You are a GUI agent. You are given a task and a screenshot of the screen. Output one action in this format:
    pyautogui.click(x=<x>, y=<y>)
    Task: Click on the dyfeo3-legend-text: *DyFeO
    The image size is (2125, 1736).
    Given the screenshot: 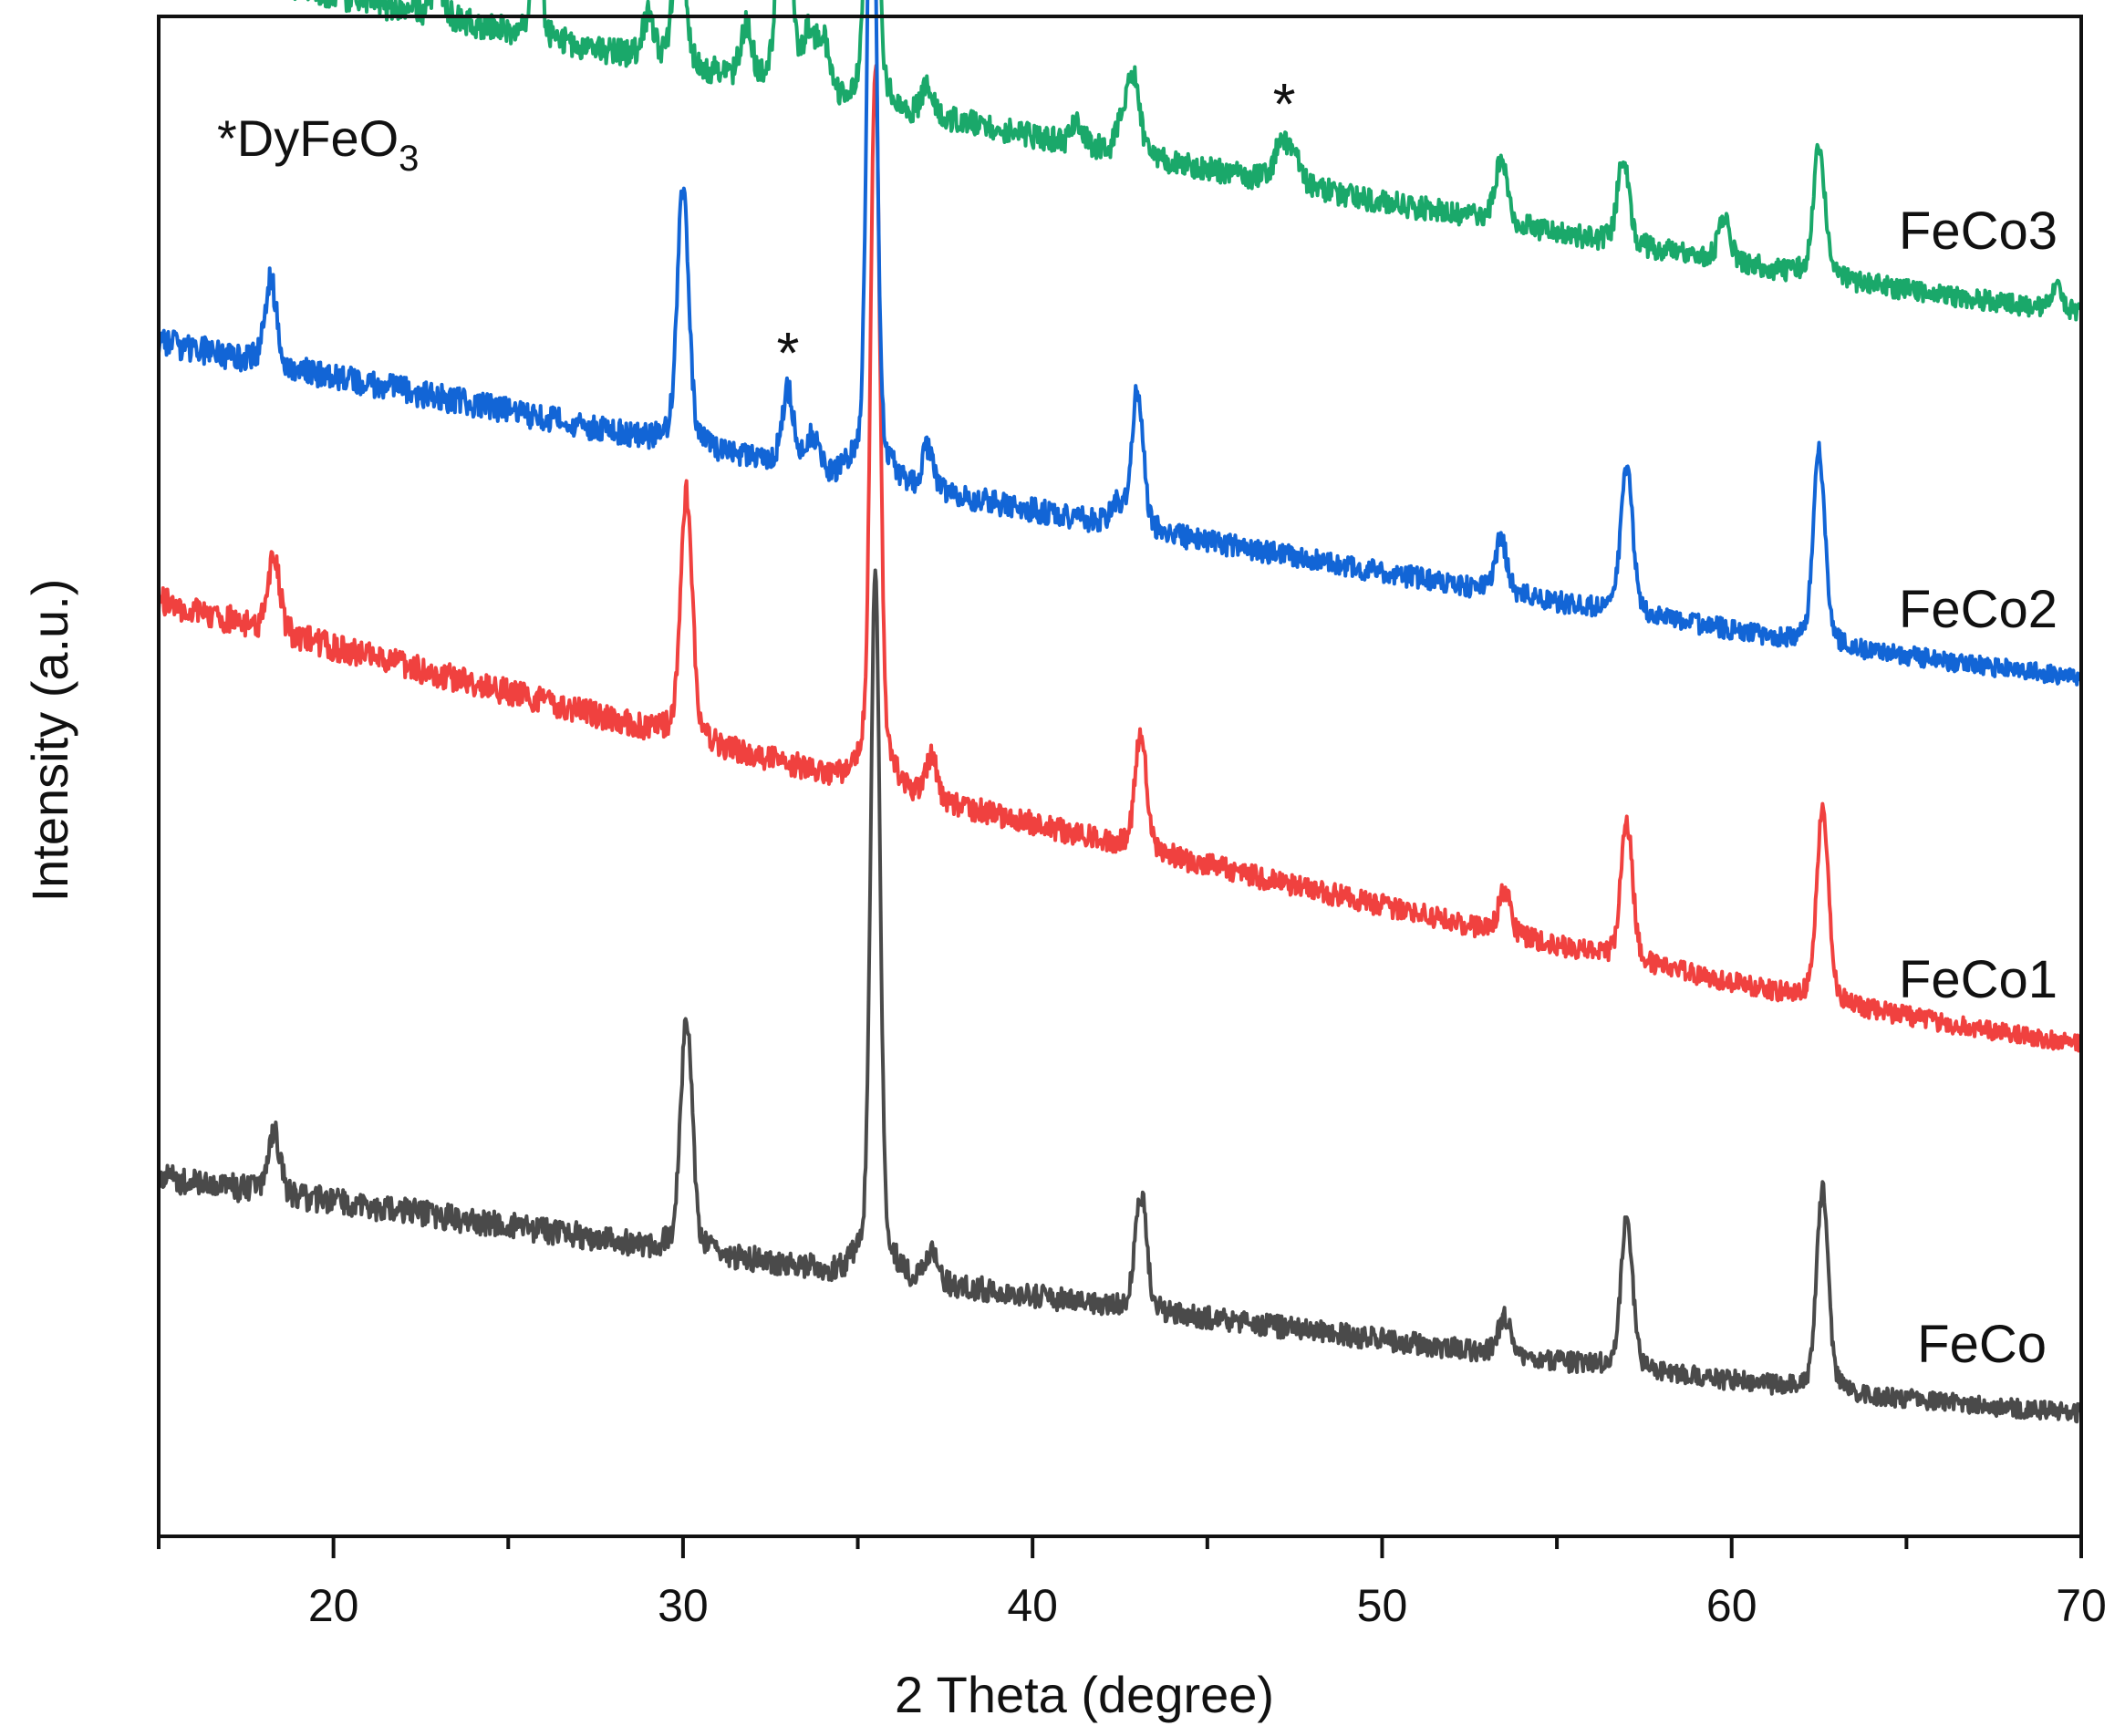 What is the action you would take?
    pyautogui.click(x=308, y=138)
    